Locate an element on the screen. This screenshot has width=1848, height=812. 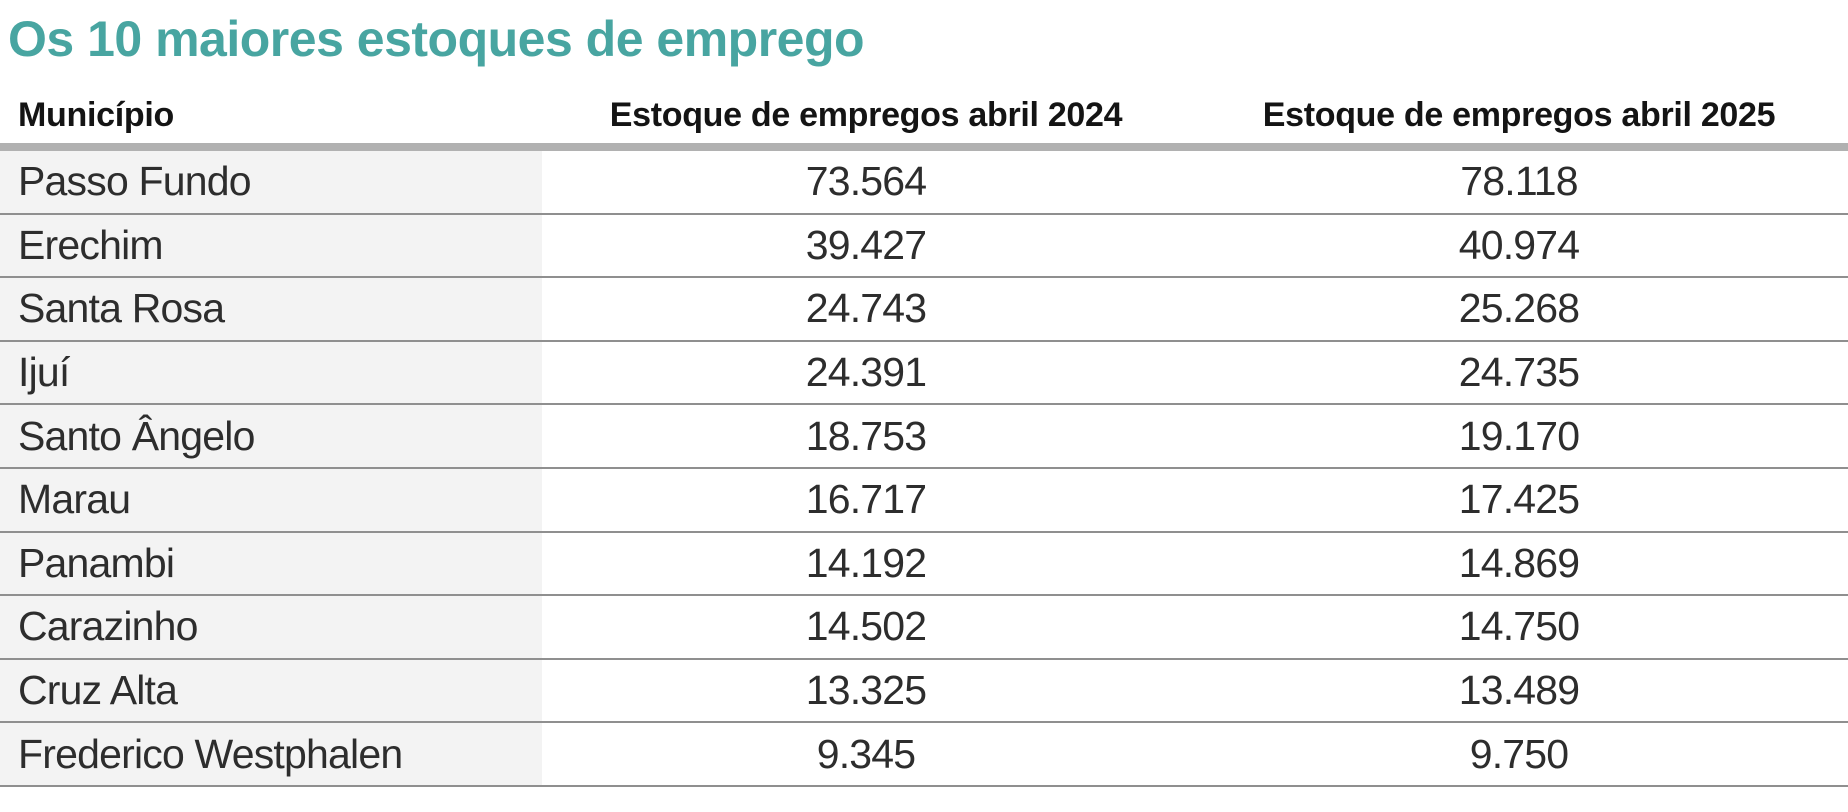
cell-estoque-2024: 9.345 is located at coordinates (866, 753).